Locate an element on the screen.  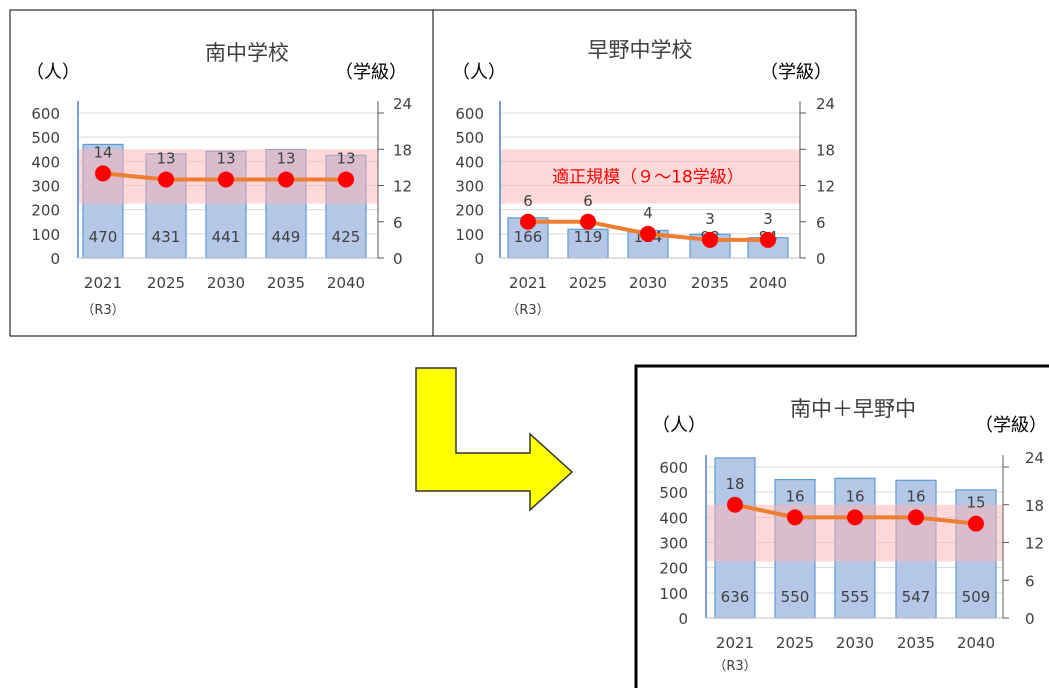
chart-title: 早野中学校 is located at coordinates (640, 50).